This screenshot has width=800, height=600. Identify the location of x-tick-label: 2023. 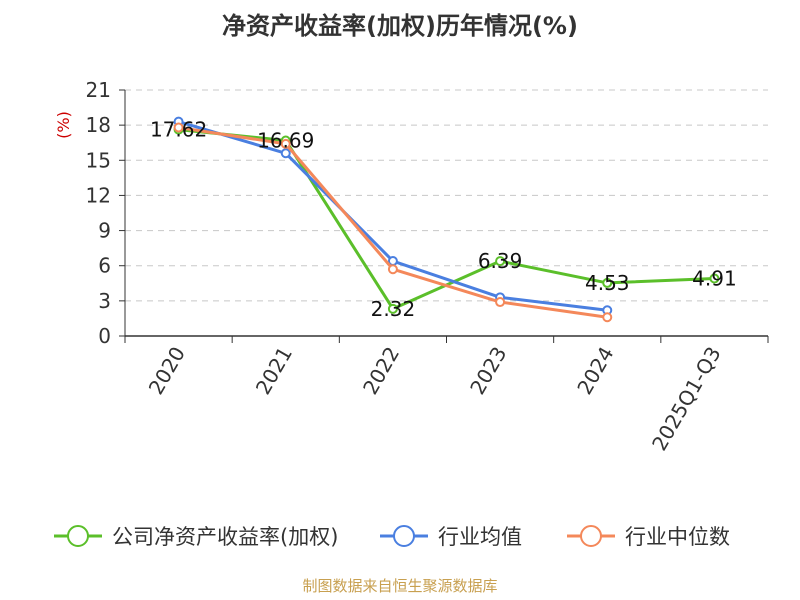
(488, 371).